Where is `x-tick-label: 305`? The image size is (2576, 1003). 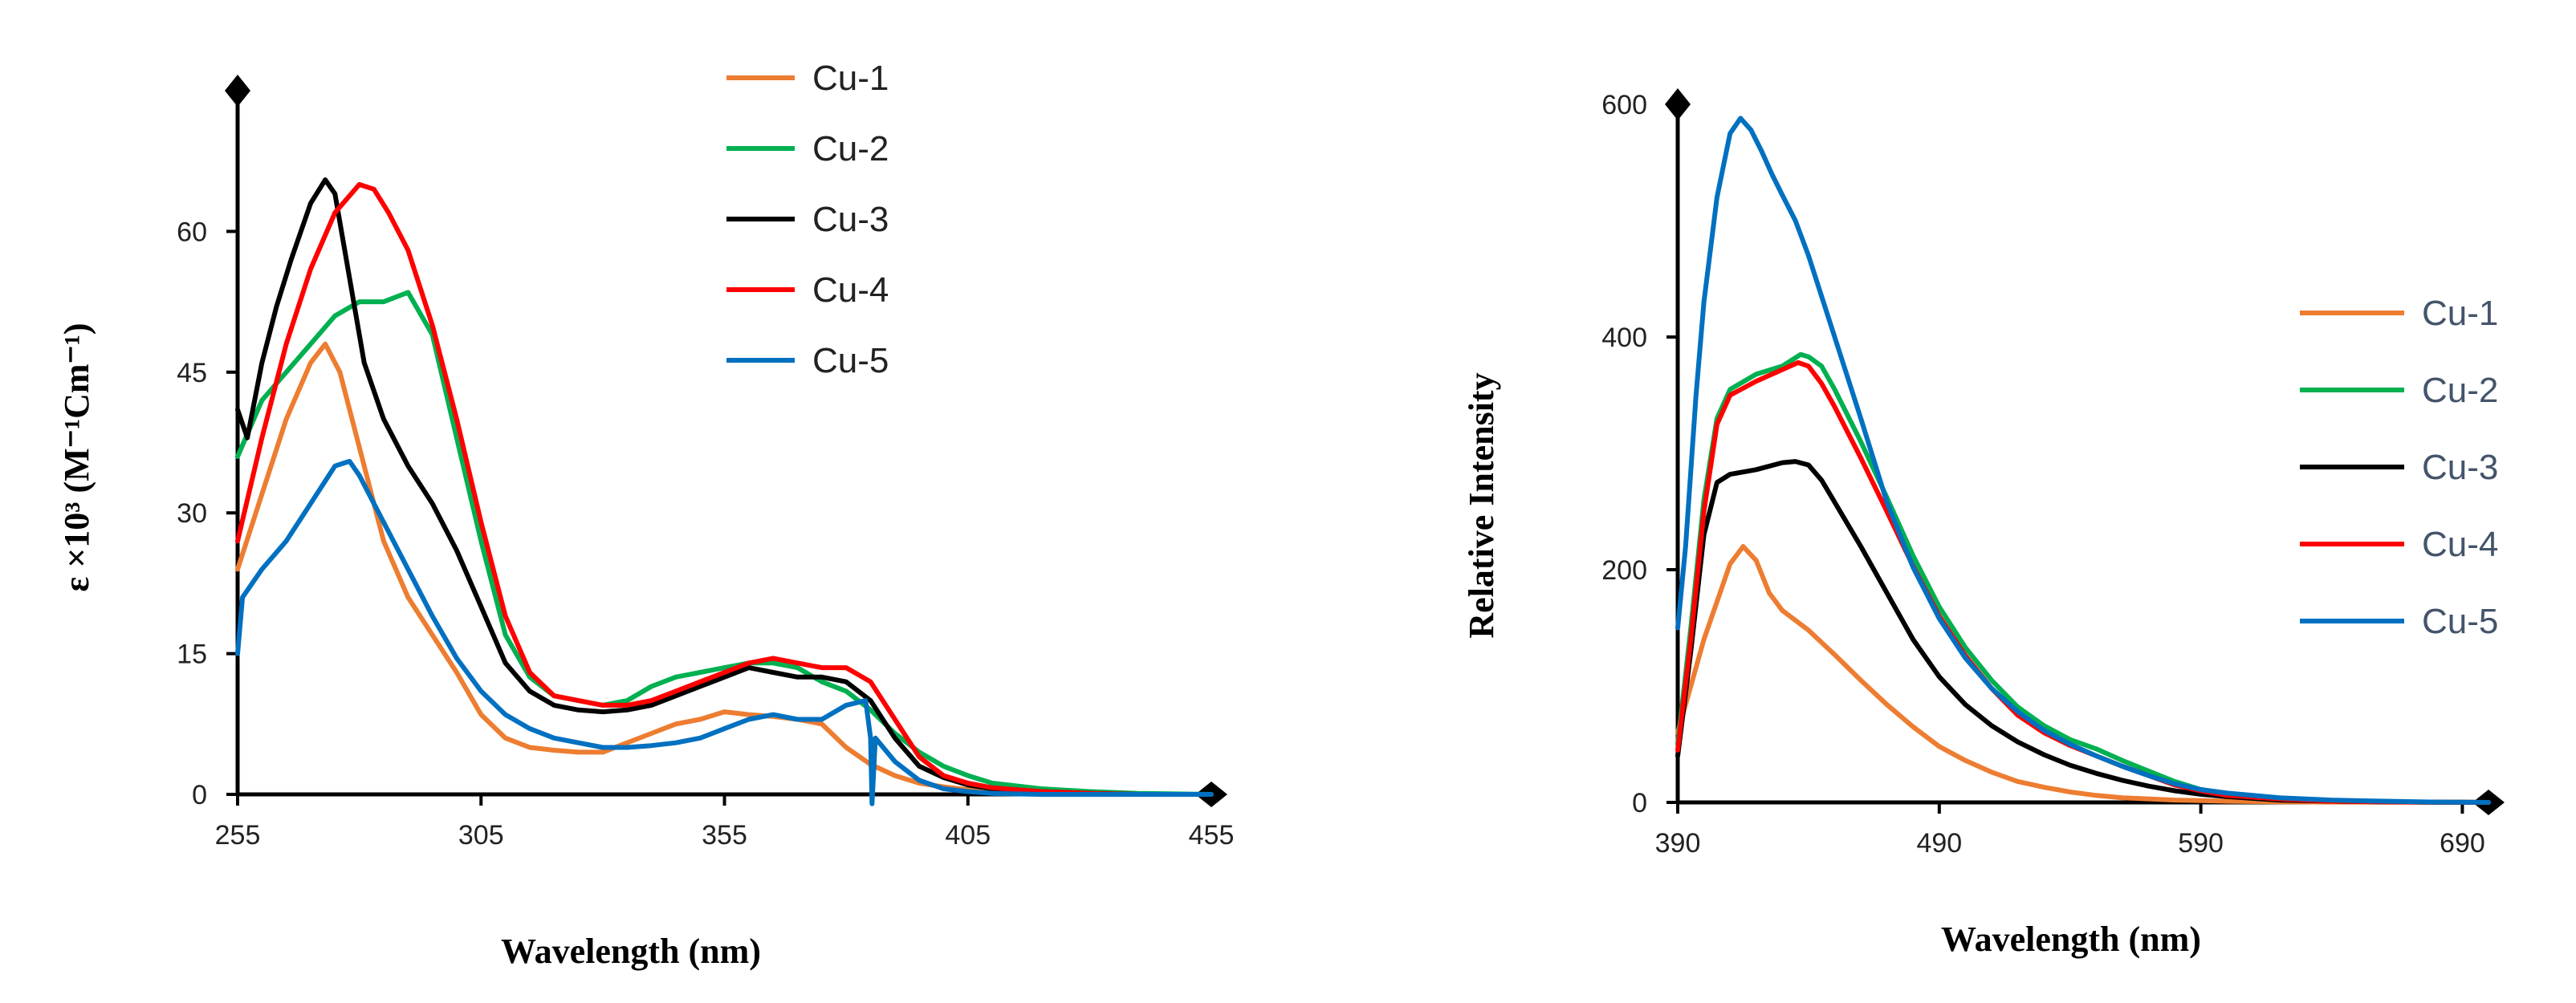 x-tick-label: 305 is located at coordinates (481, 836).